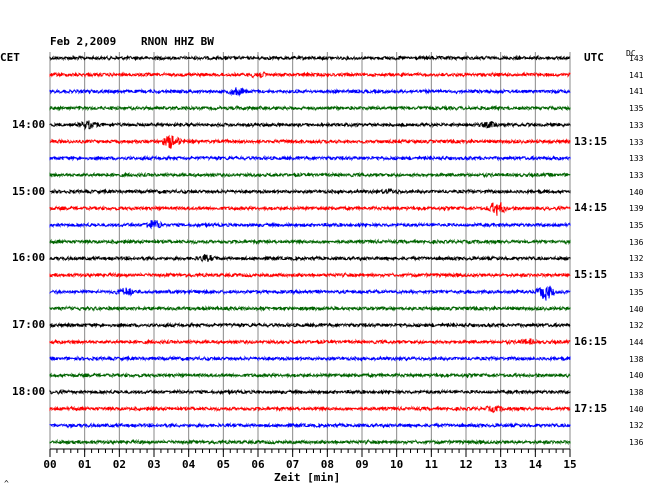  What do you see at coordinates (631, 53) in the screenshot?
I see `dc-header-label: DC` at bounding box center [631, 53].